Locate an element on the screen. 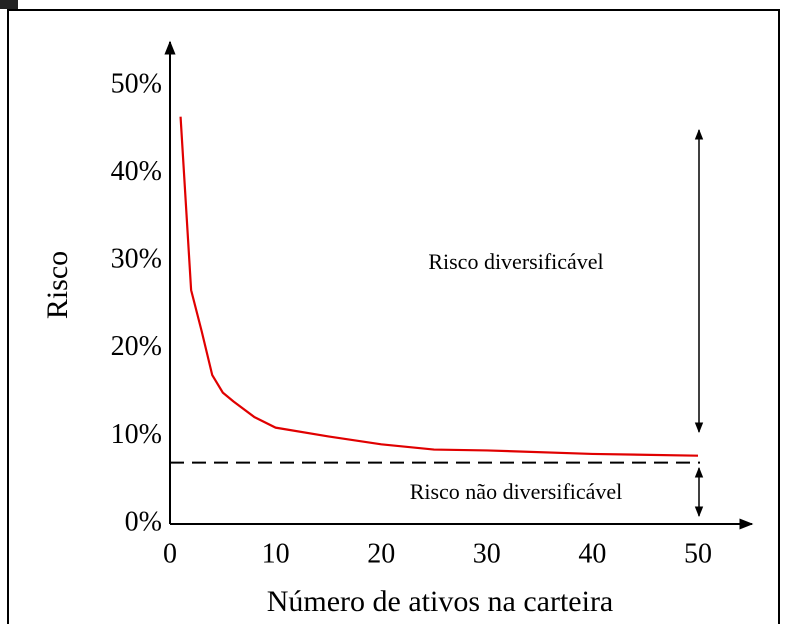  y-tick-label: 10% is located at coordinates (136, 434).